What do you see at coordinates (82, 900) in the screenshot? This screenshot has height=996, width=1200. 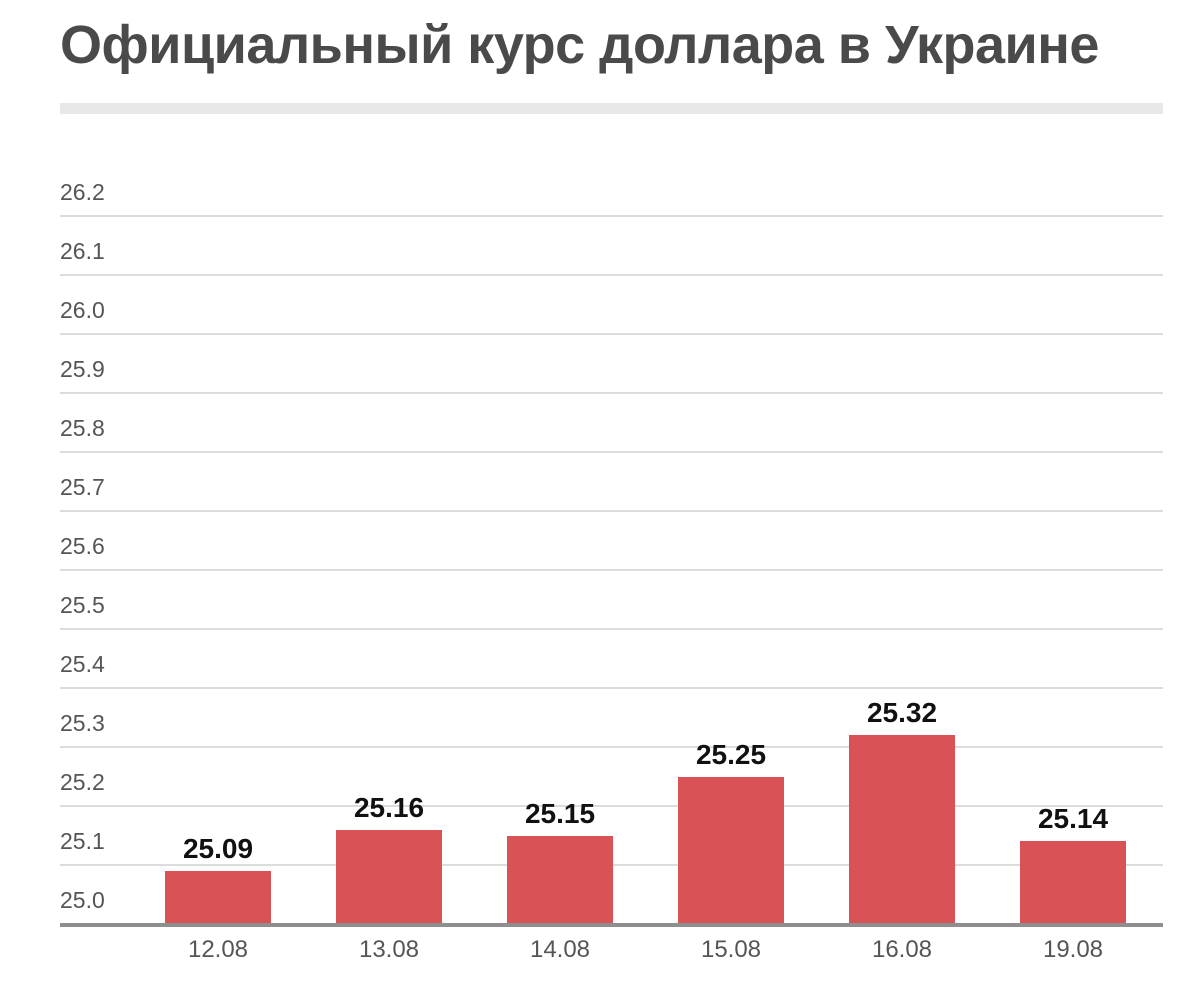 I see `y-axis-tick-label: 25.0` at bounding box center [82, 900].